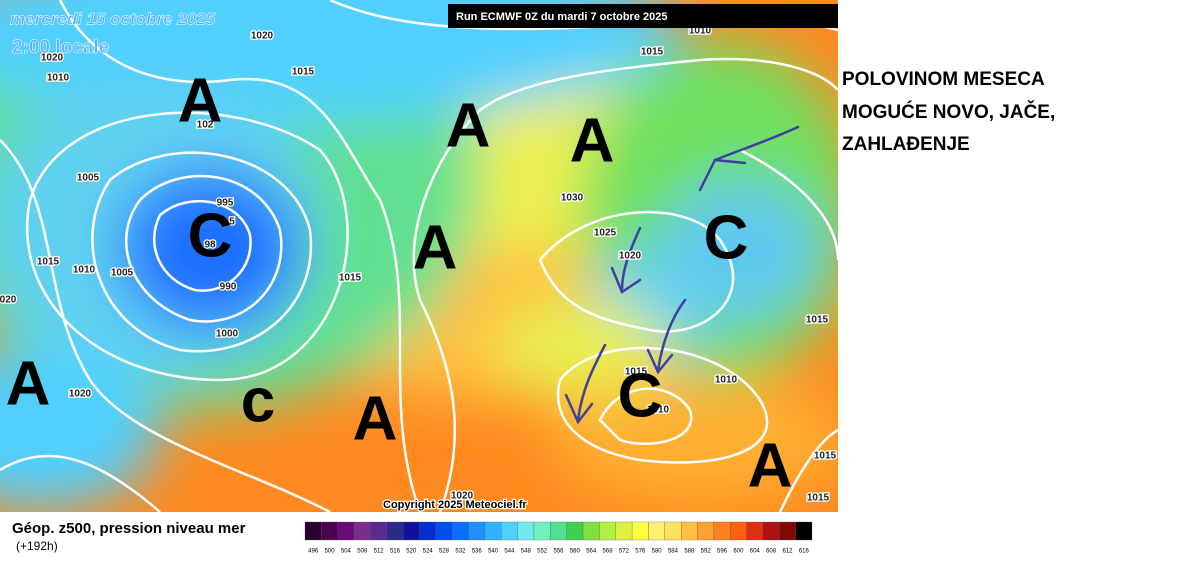 The height and width of the screenshot is (564, 1200). What do you see at coordinates (205, 125) in the screenshot?
I see `isobar-label: 102` at bounding box center [205, 125].